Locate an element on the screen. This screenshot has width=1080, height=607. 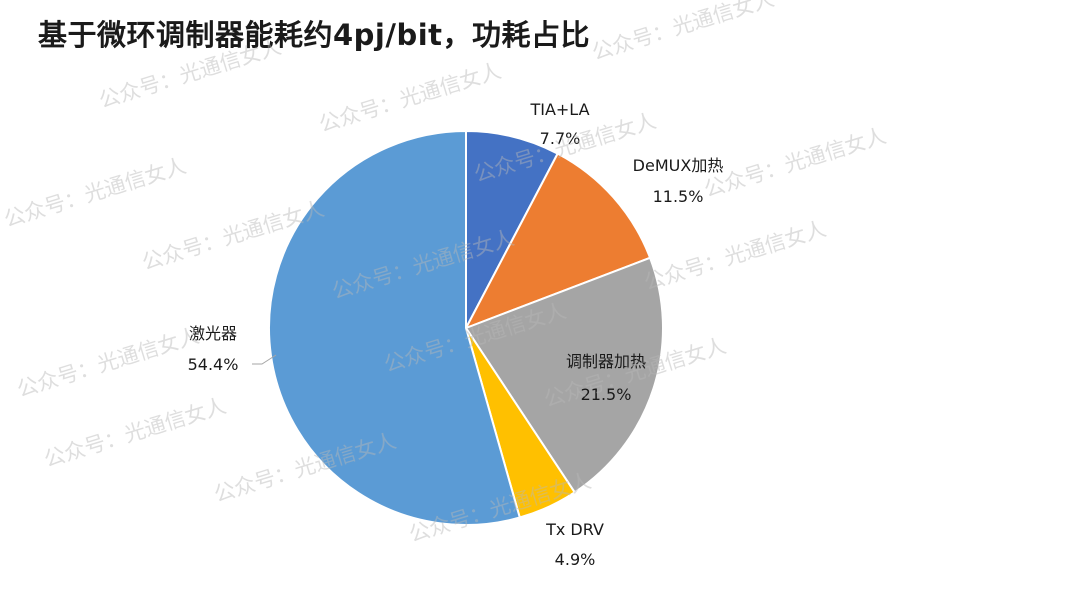
label-modulator-name: 调制器加热 is located at coordinates (606, 361).